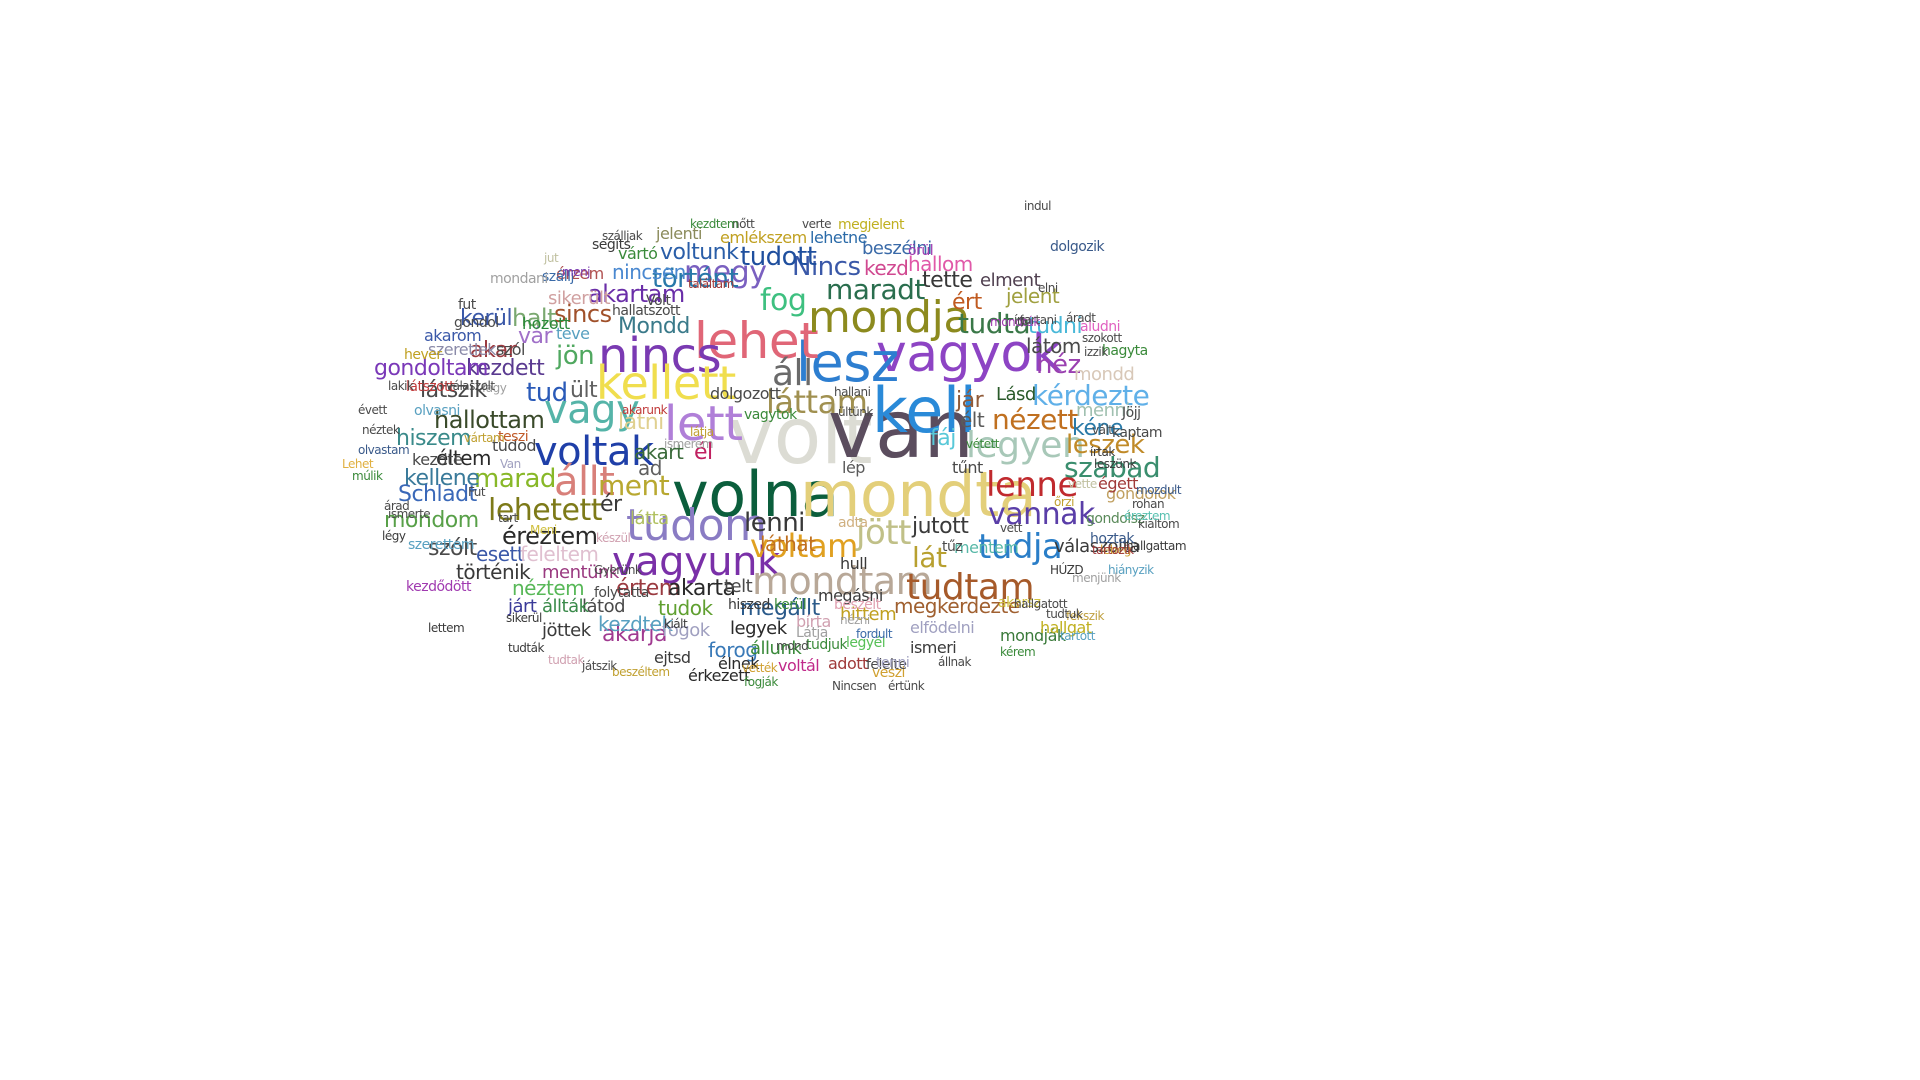 This screenshot has width=1920, height=1080. What do you see at coordinates (699, 252) in the screenshot?
I see `cloud-word: voltunk` at bounding box center [699, 252].